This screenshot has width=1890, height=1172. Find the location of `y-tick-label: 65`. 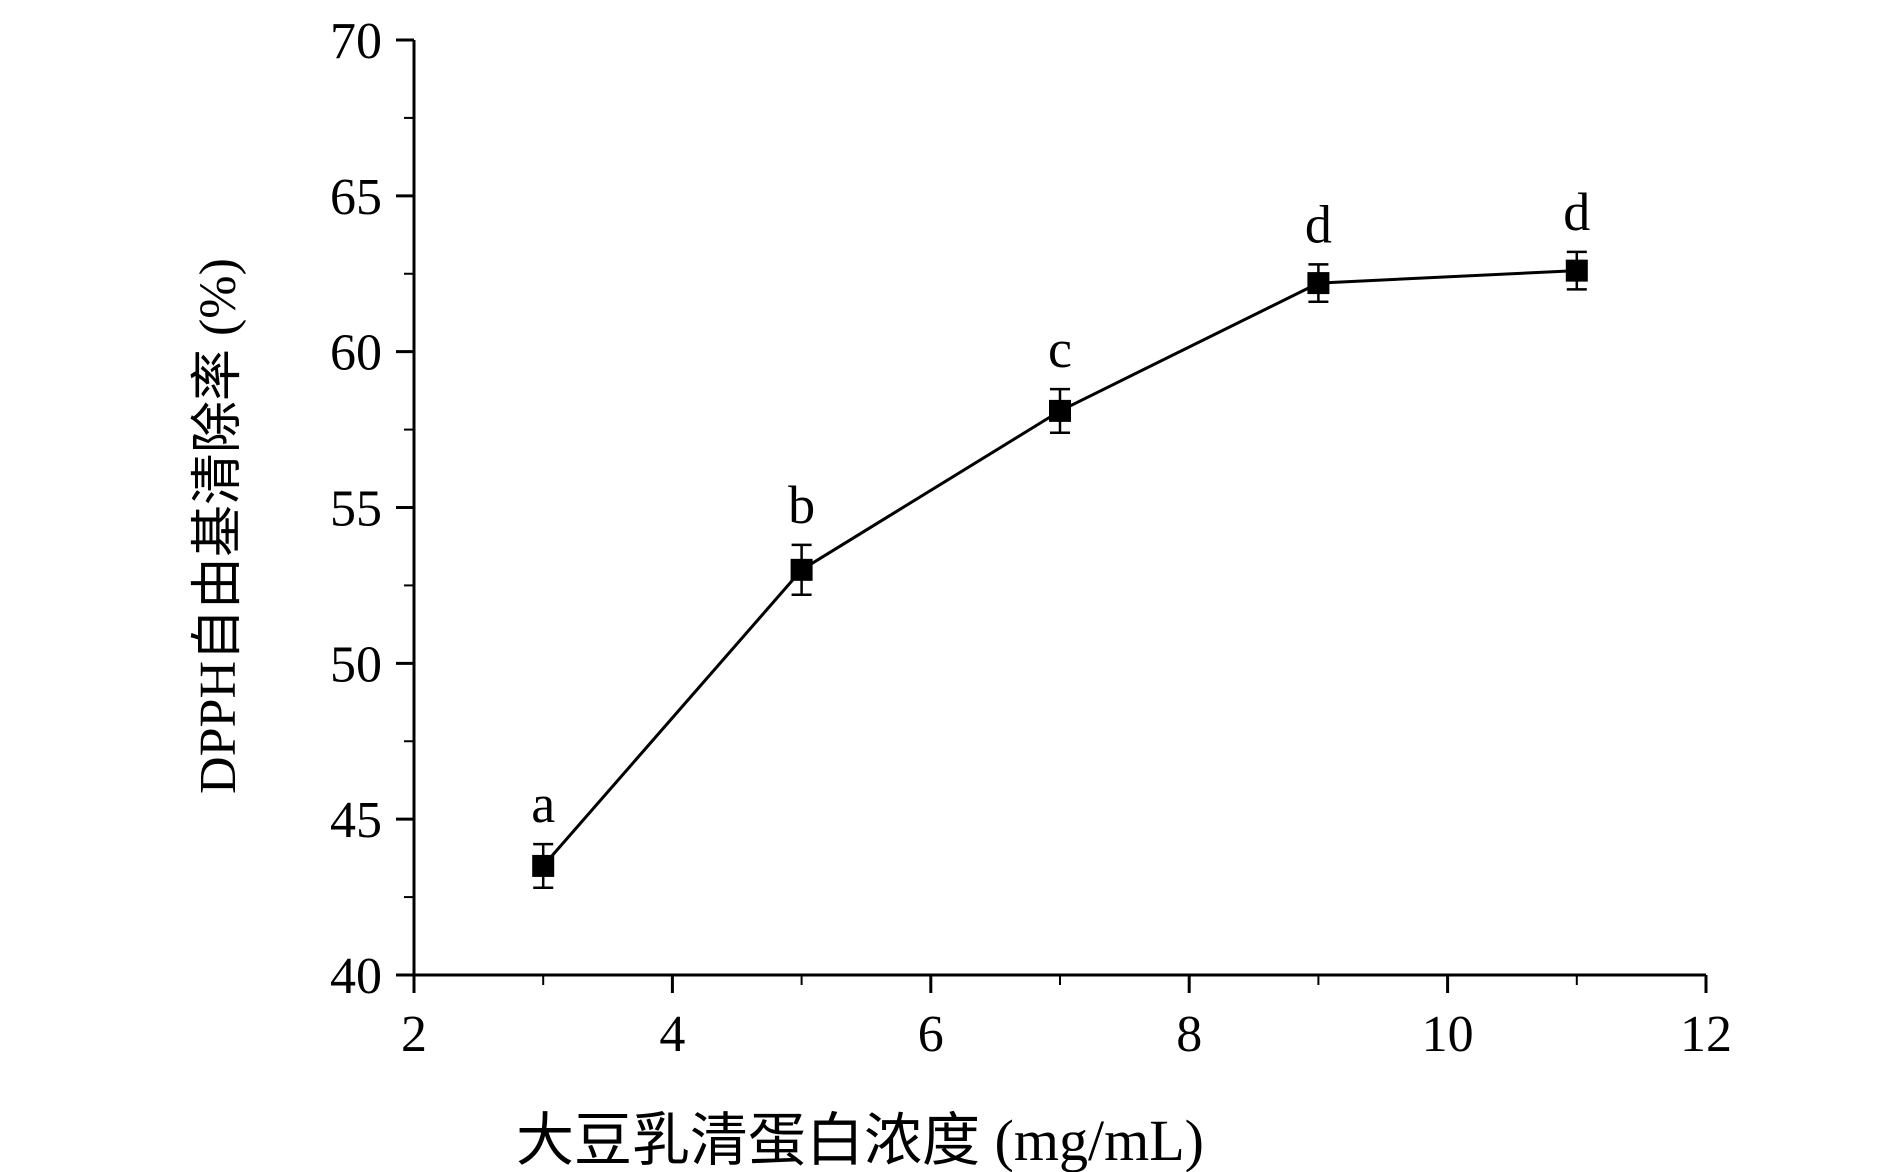

y-tick-label: 65 is located at coordinates (356, 197).